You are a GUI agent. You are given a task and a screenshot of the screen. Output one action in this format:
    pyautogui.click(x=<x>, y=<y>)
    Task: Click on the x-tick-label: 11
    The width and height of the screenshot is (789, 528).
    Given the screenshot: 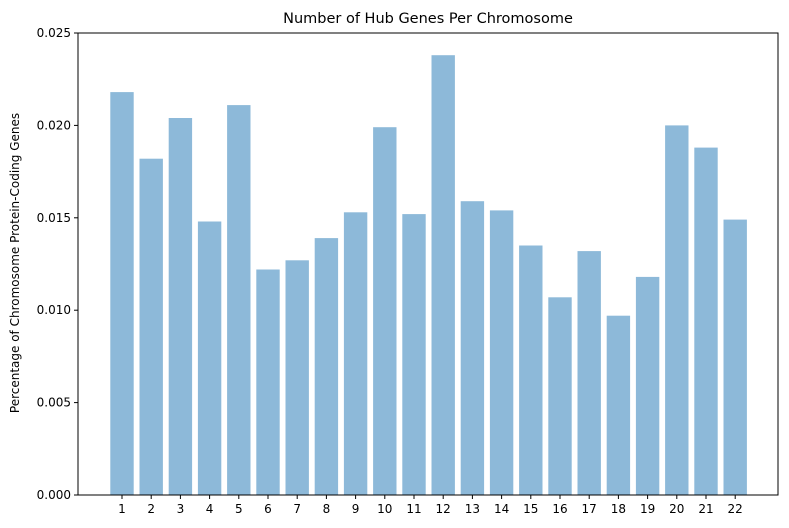 What is the action you would take?
    pyautogui.click(x=413, y=509)
    